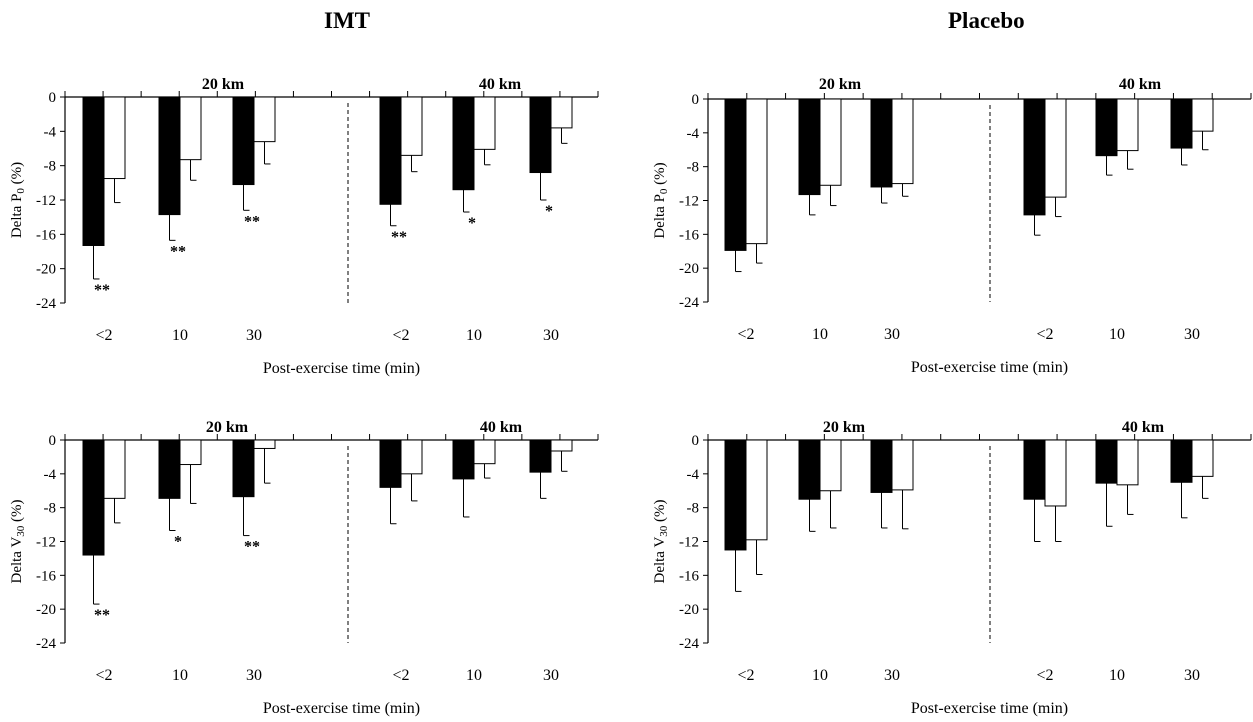 The image size is (1253, 722). Describe the element at coordinates (347, 20) in the screenshot. I see `imt-column-title: IMT` at that location.